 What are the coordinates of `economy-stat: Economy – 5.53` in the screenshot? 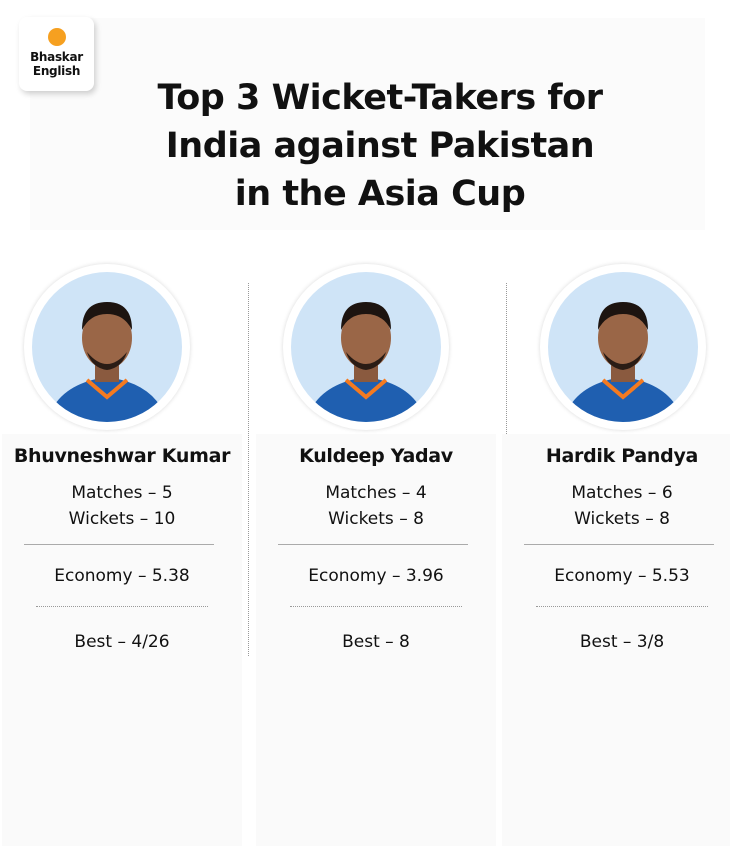 It's located at (622, 576).